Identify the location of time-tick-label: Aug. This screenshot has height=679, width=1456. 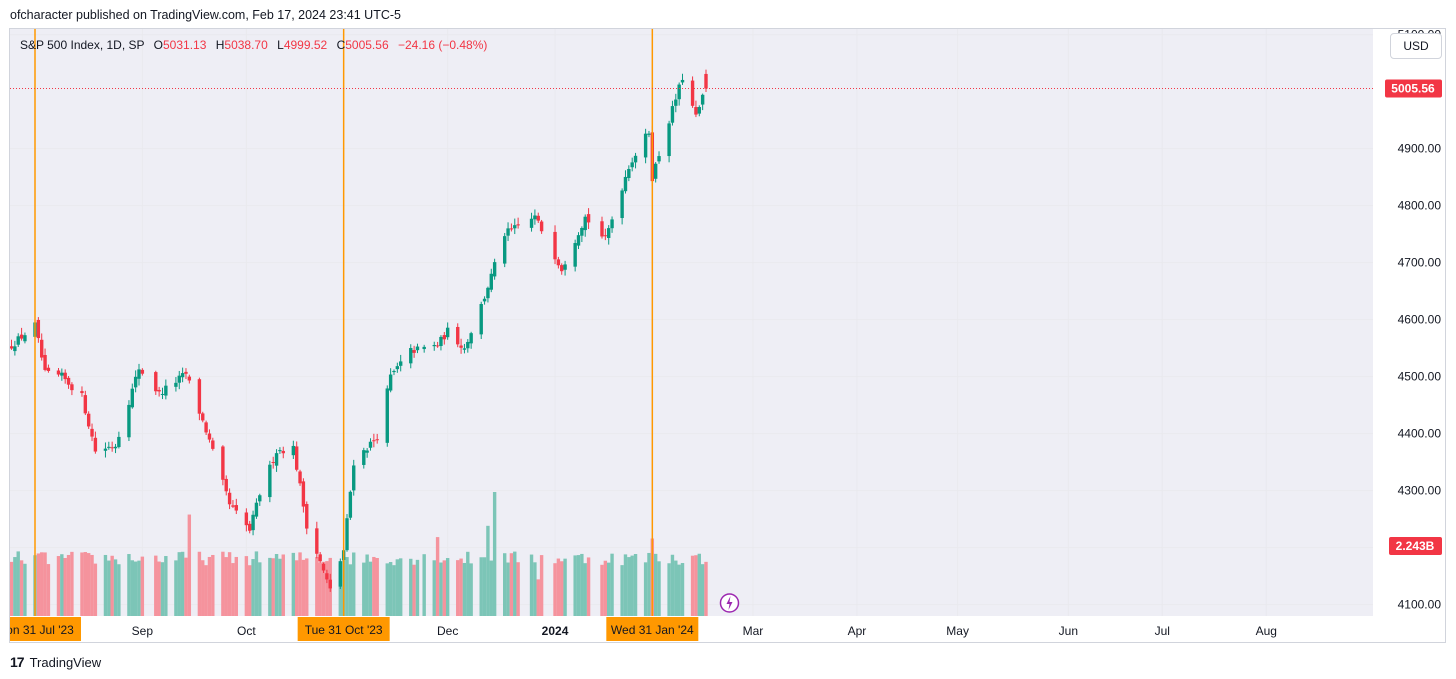
(1266, 631).